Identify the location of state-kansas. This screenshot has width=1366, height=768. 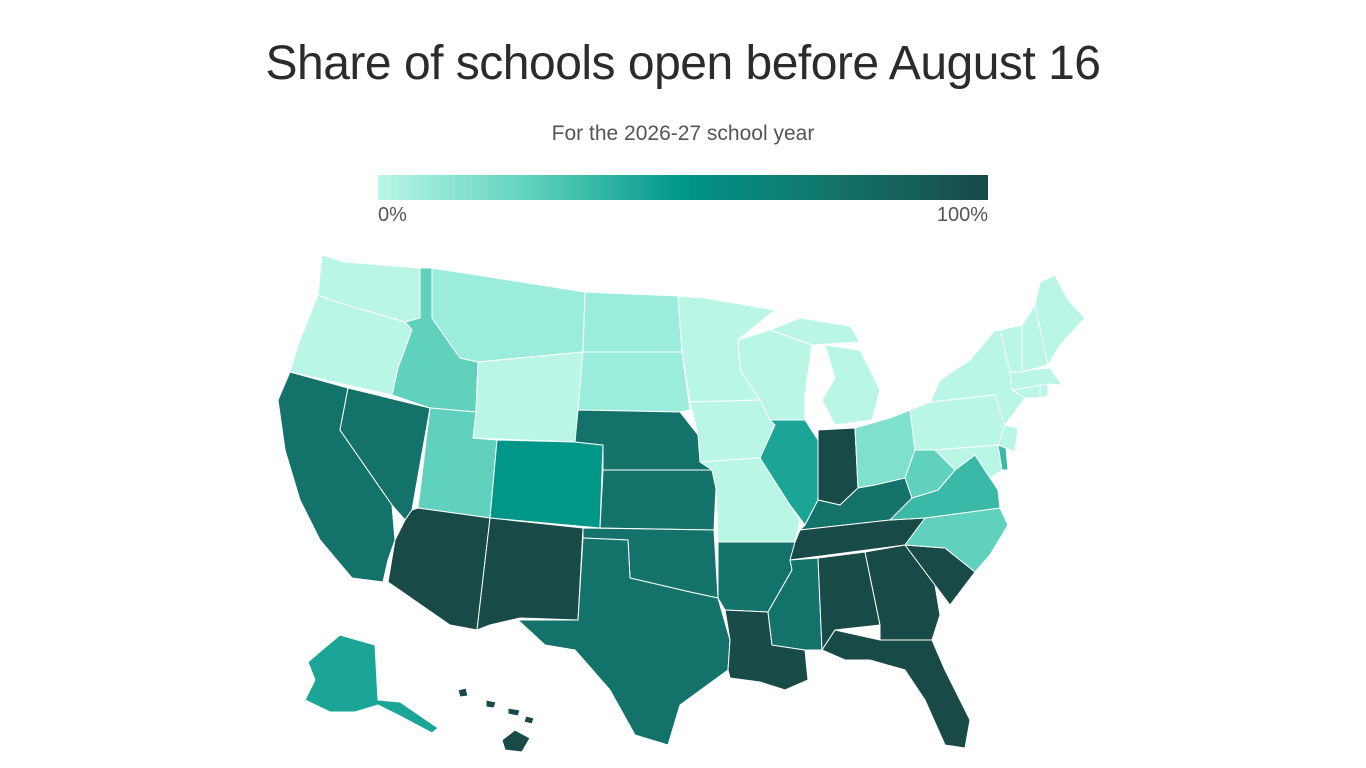
(658, 500).